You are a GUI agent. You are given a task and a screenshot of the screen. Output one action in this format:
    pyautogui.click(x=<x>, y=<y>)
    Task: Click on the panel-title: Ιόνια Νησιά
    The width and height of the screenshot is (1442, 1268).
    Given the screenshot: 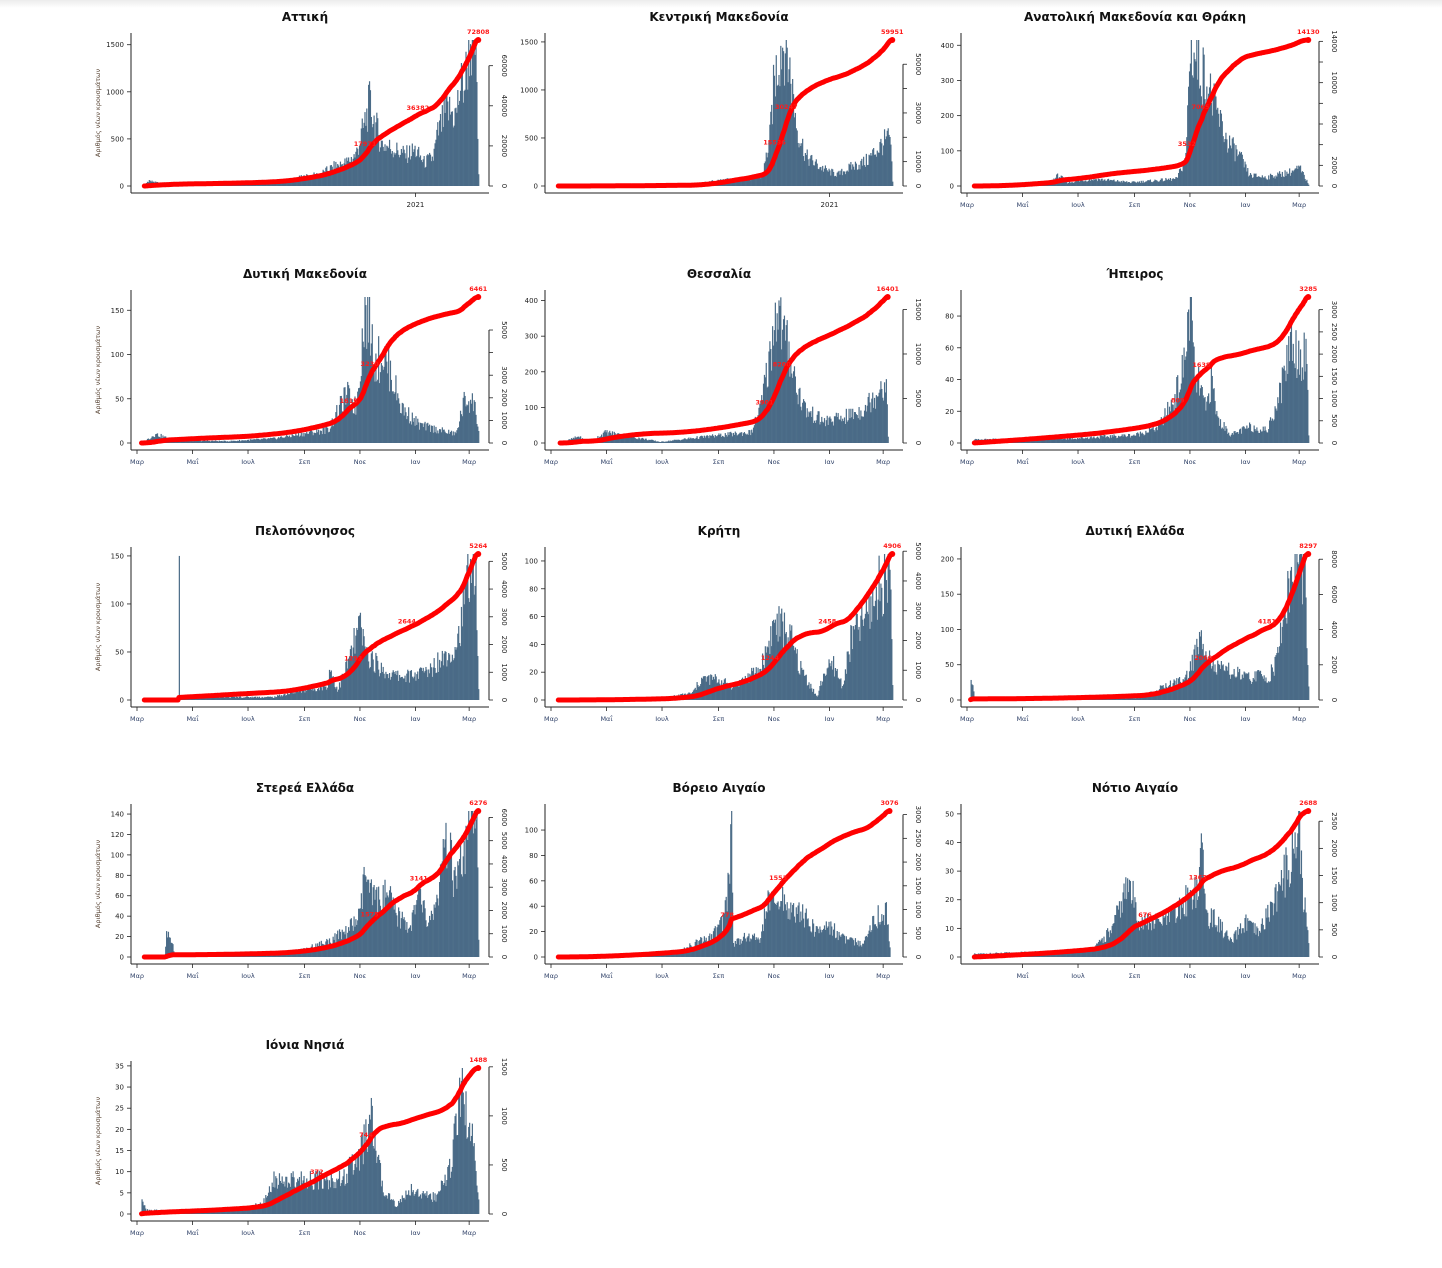 What is the action you would take?
    pyautogui.click(x=305, y=1045)
    